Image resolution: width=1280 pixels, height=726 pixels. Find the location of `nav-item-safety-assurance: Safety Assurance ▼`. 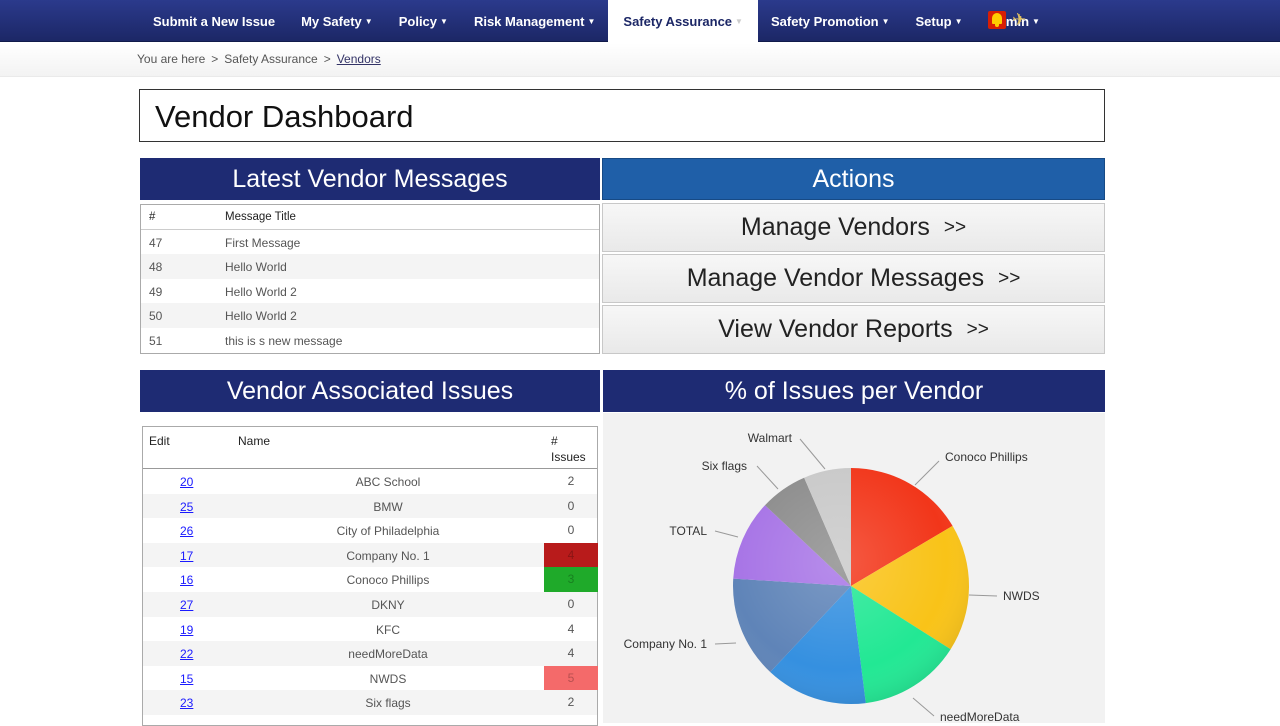

nav-item-safety-assurance: Safety Assurance ▼ is located at coordinates (683, 21).